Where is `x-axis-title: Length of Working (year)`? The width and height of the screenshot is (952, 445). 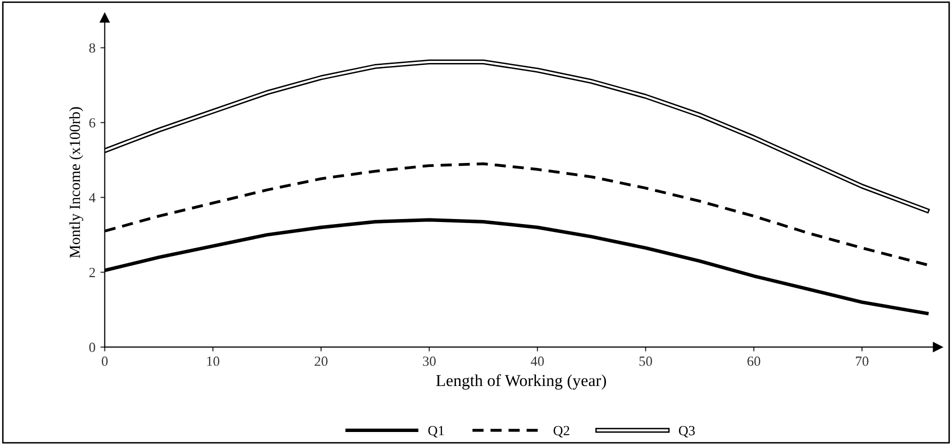 x-axis-title: Length of Working (year) is located at coordinates (521, 382).